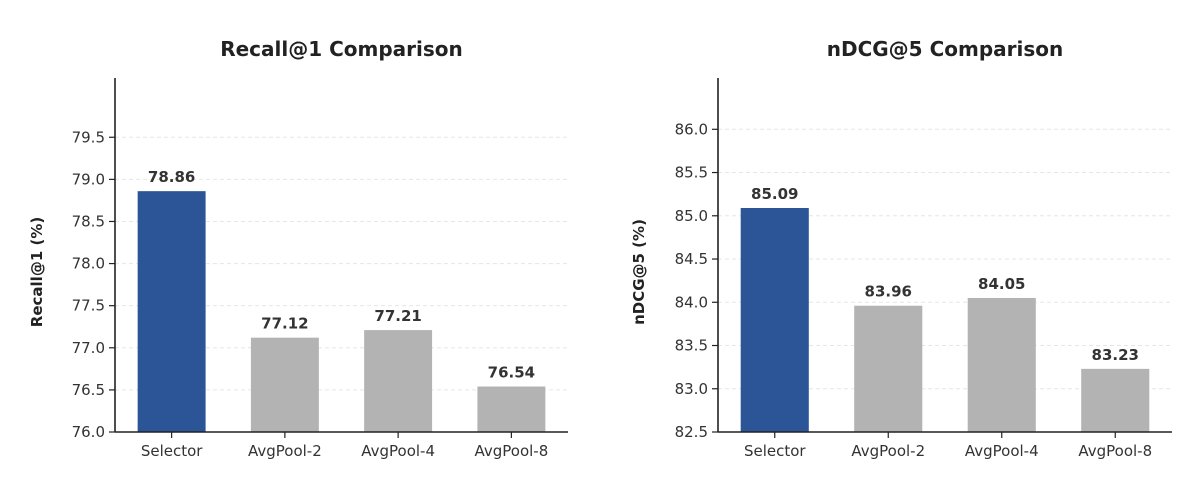  I want to click on y-tick-label: 86.0, so click(691, 129).